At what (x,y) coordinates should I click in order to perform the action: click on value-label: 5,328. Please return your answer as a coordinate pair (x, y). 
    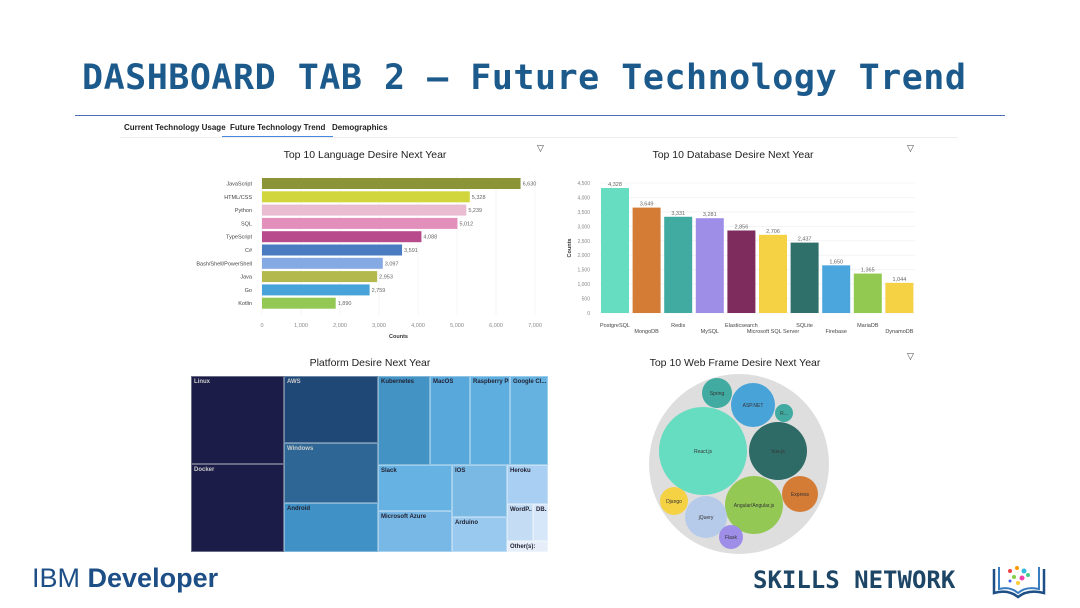
    Looking at the image, I should click on (479, 198).